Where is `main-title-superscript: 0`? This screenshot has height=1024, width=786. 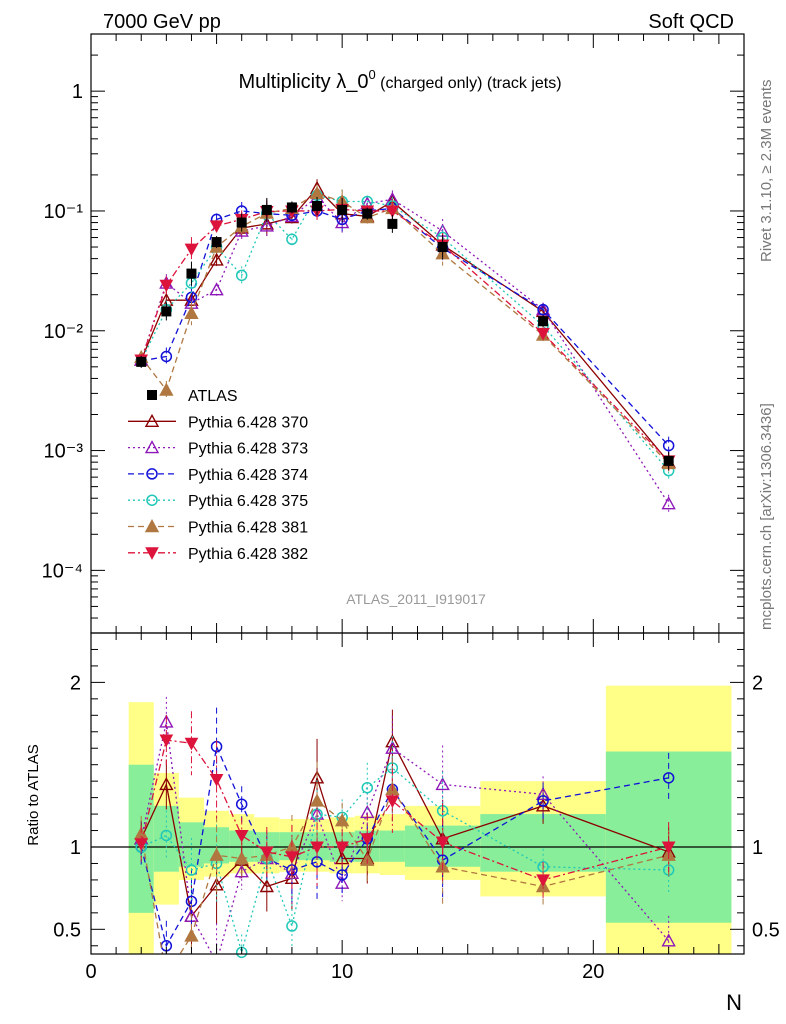
main-title-superscript: 0 is located at coordinates (371, 74).